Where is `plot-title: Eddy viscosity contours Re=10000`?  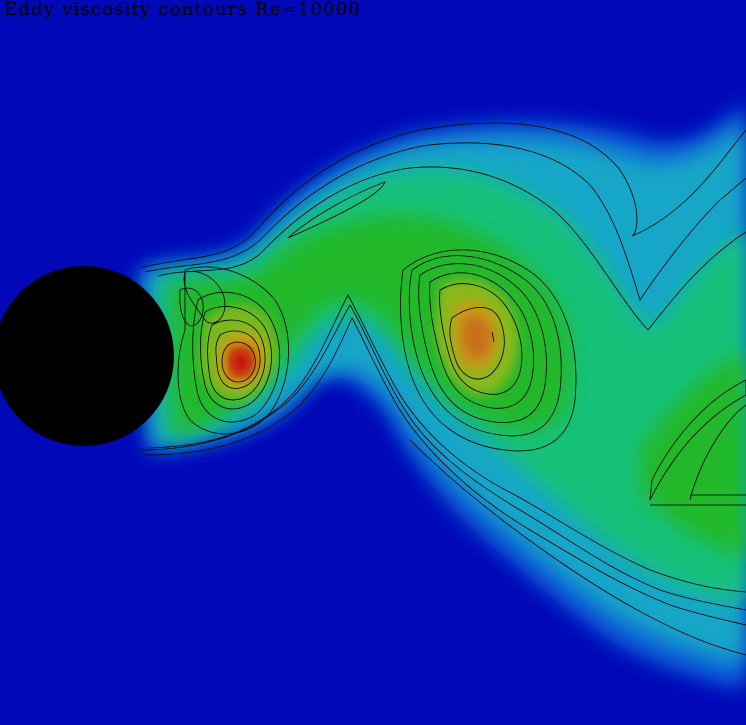
plot-title: Eddy viscosity contours Re=10000 is located at coordinates (182, 10).